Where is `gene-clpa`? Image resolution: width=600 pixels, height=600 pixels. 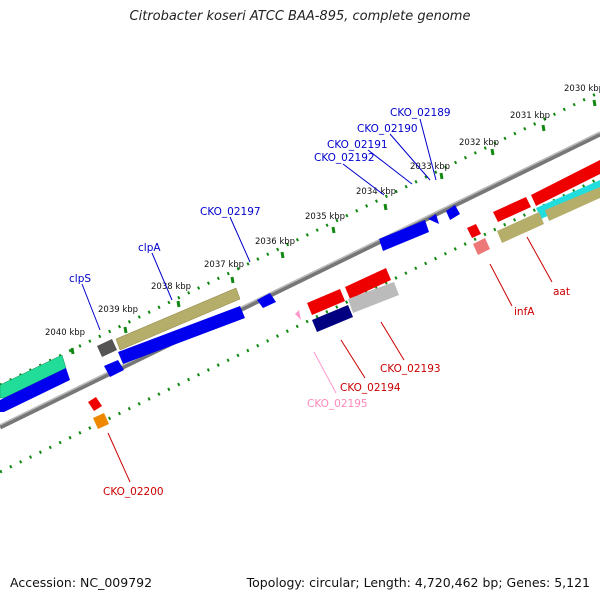 gene-clpa is located at coordinates (178, 319).